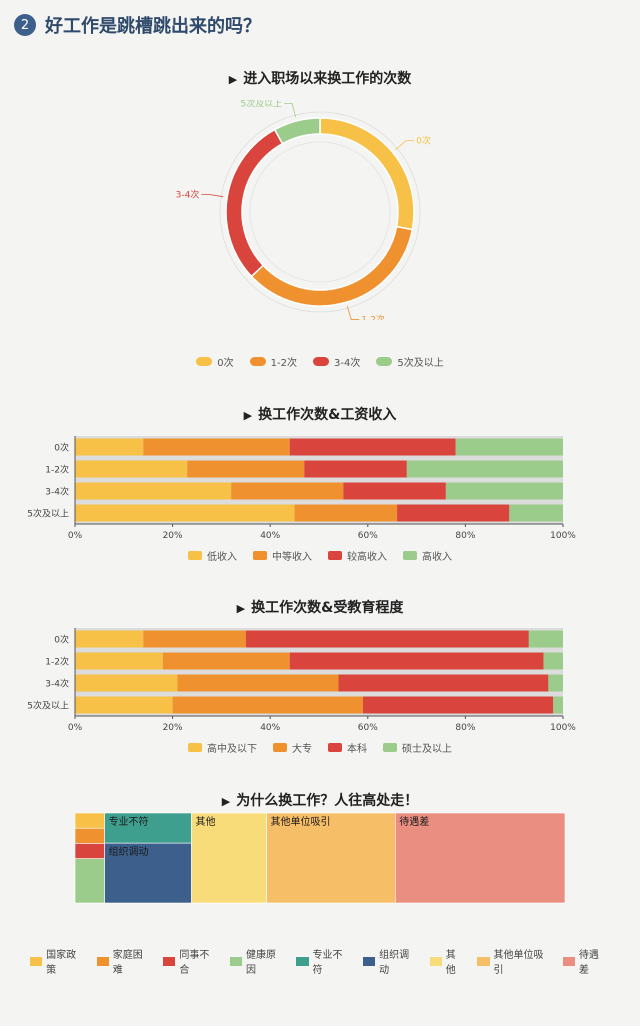 Image resolution: width=640 pixels, height=1026 pixels. What do you see at coordinates (420, 363) in the screenshot?
I see `legend-label: 5次及以上` at bounding box center [420, 363].